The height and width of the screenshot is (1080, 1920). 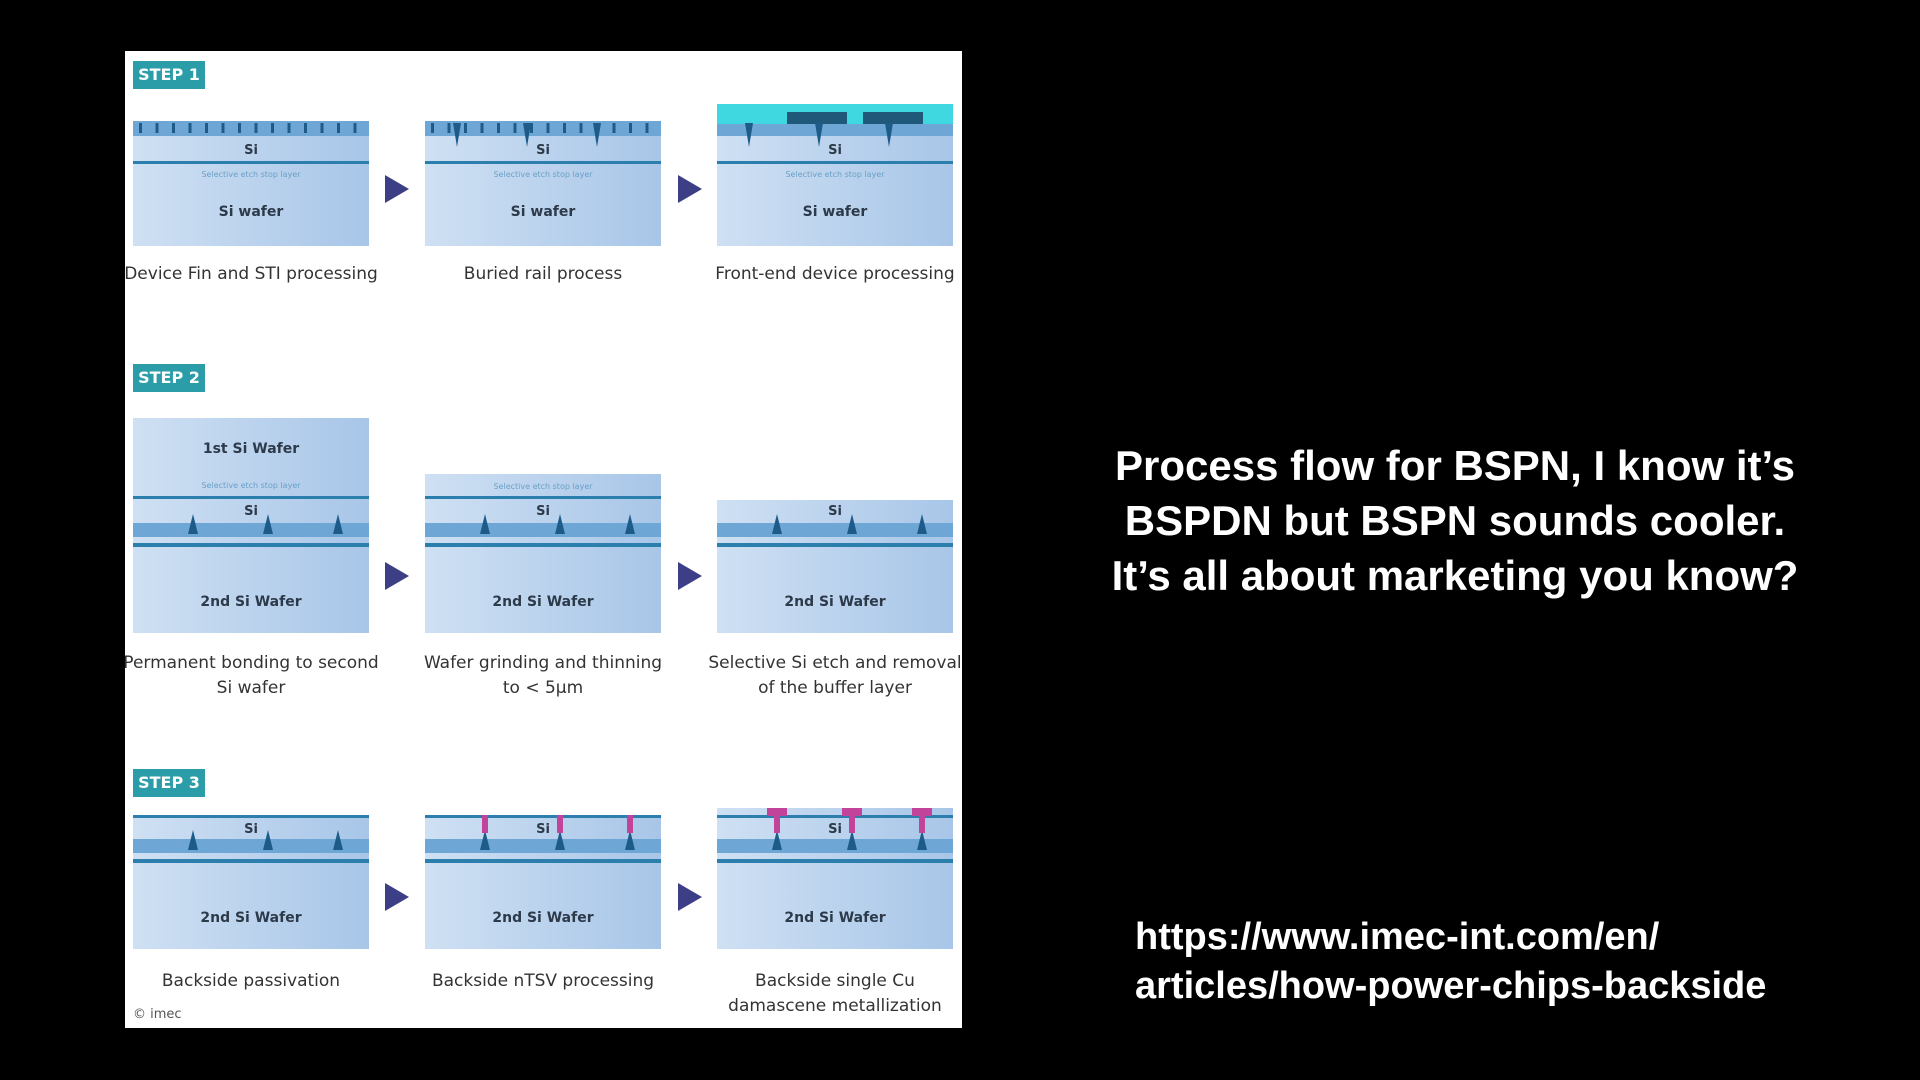 I want to click on source-link-line: https://www.imec-int.com/en/, so click(x=1397, y=937).